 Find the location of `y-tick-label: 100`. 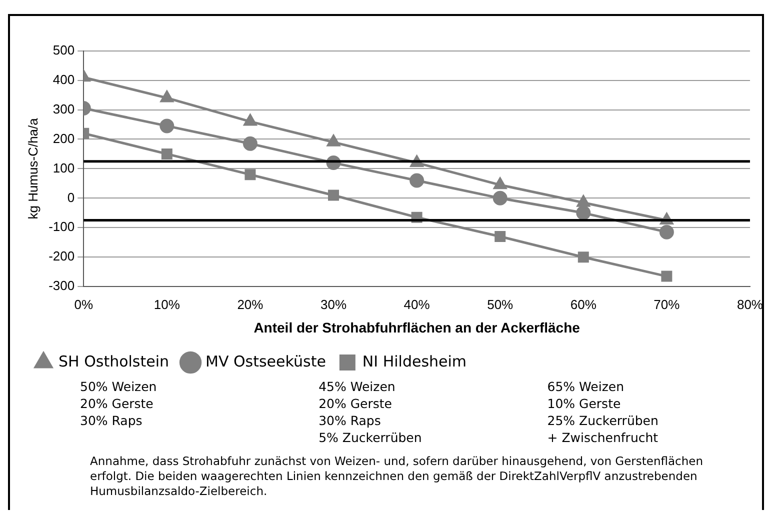

y-tick-label: 100 is located at coordinates (63, 168).